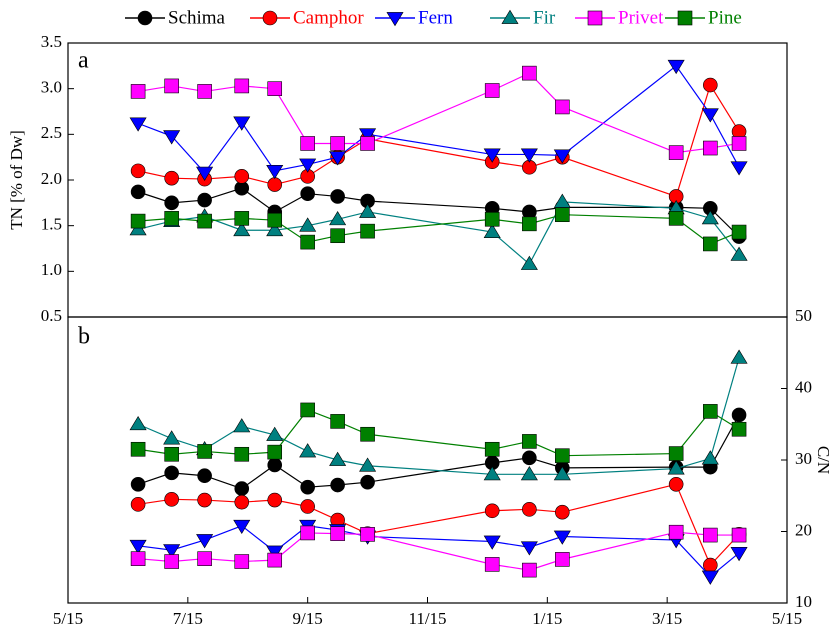 This screenshot has width=835, height=636. What do you see at coordinates (83, 61) in the screenshot?
I see `panel-label: a` at bounding box center [83, 61].